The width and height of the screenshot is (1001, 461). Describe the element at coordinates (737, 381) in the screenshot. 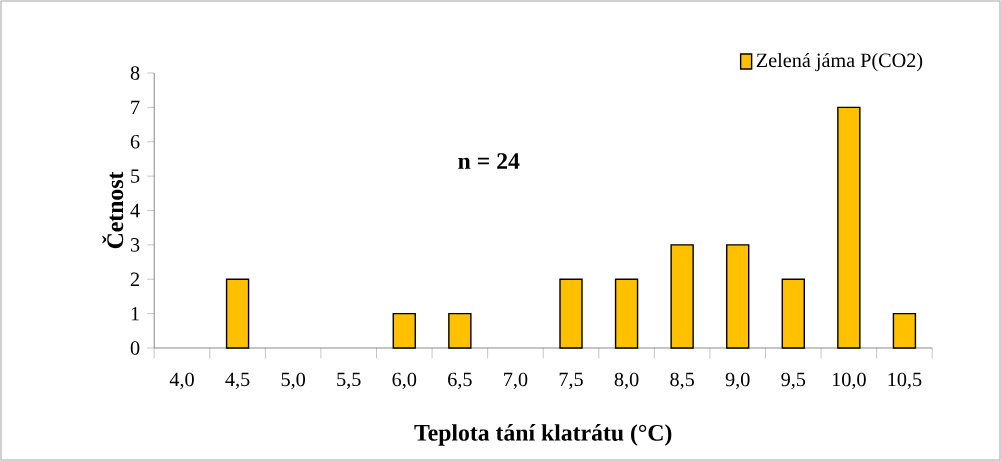

I see `x-tick-label: 9,0` at that location.